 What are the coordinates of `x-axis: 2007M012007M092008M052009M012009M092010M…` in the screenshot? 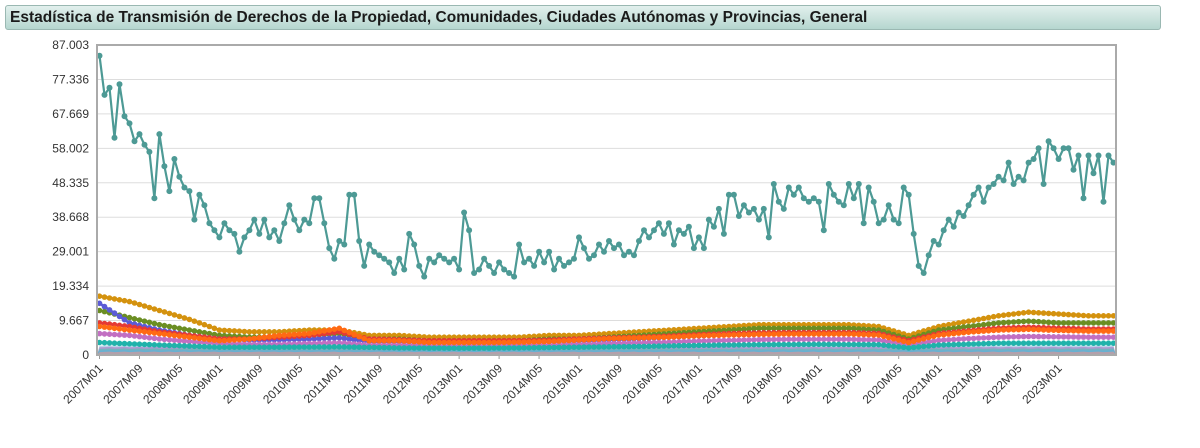 It's located at (562, 381).